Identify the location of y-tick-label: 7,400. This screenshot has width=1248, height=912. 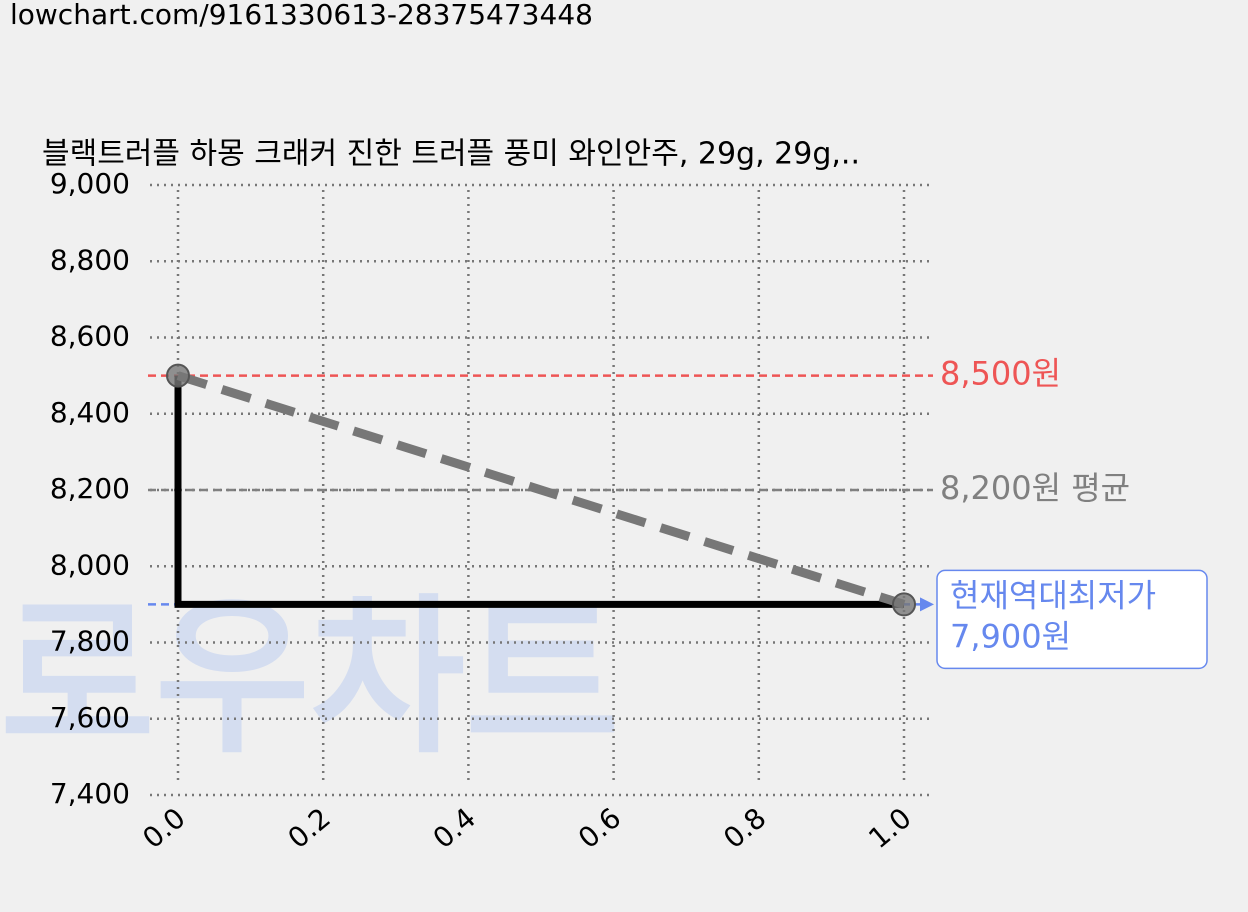
(90, 793).